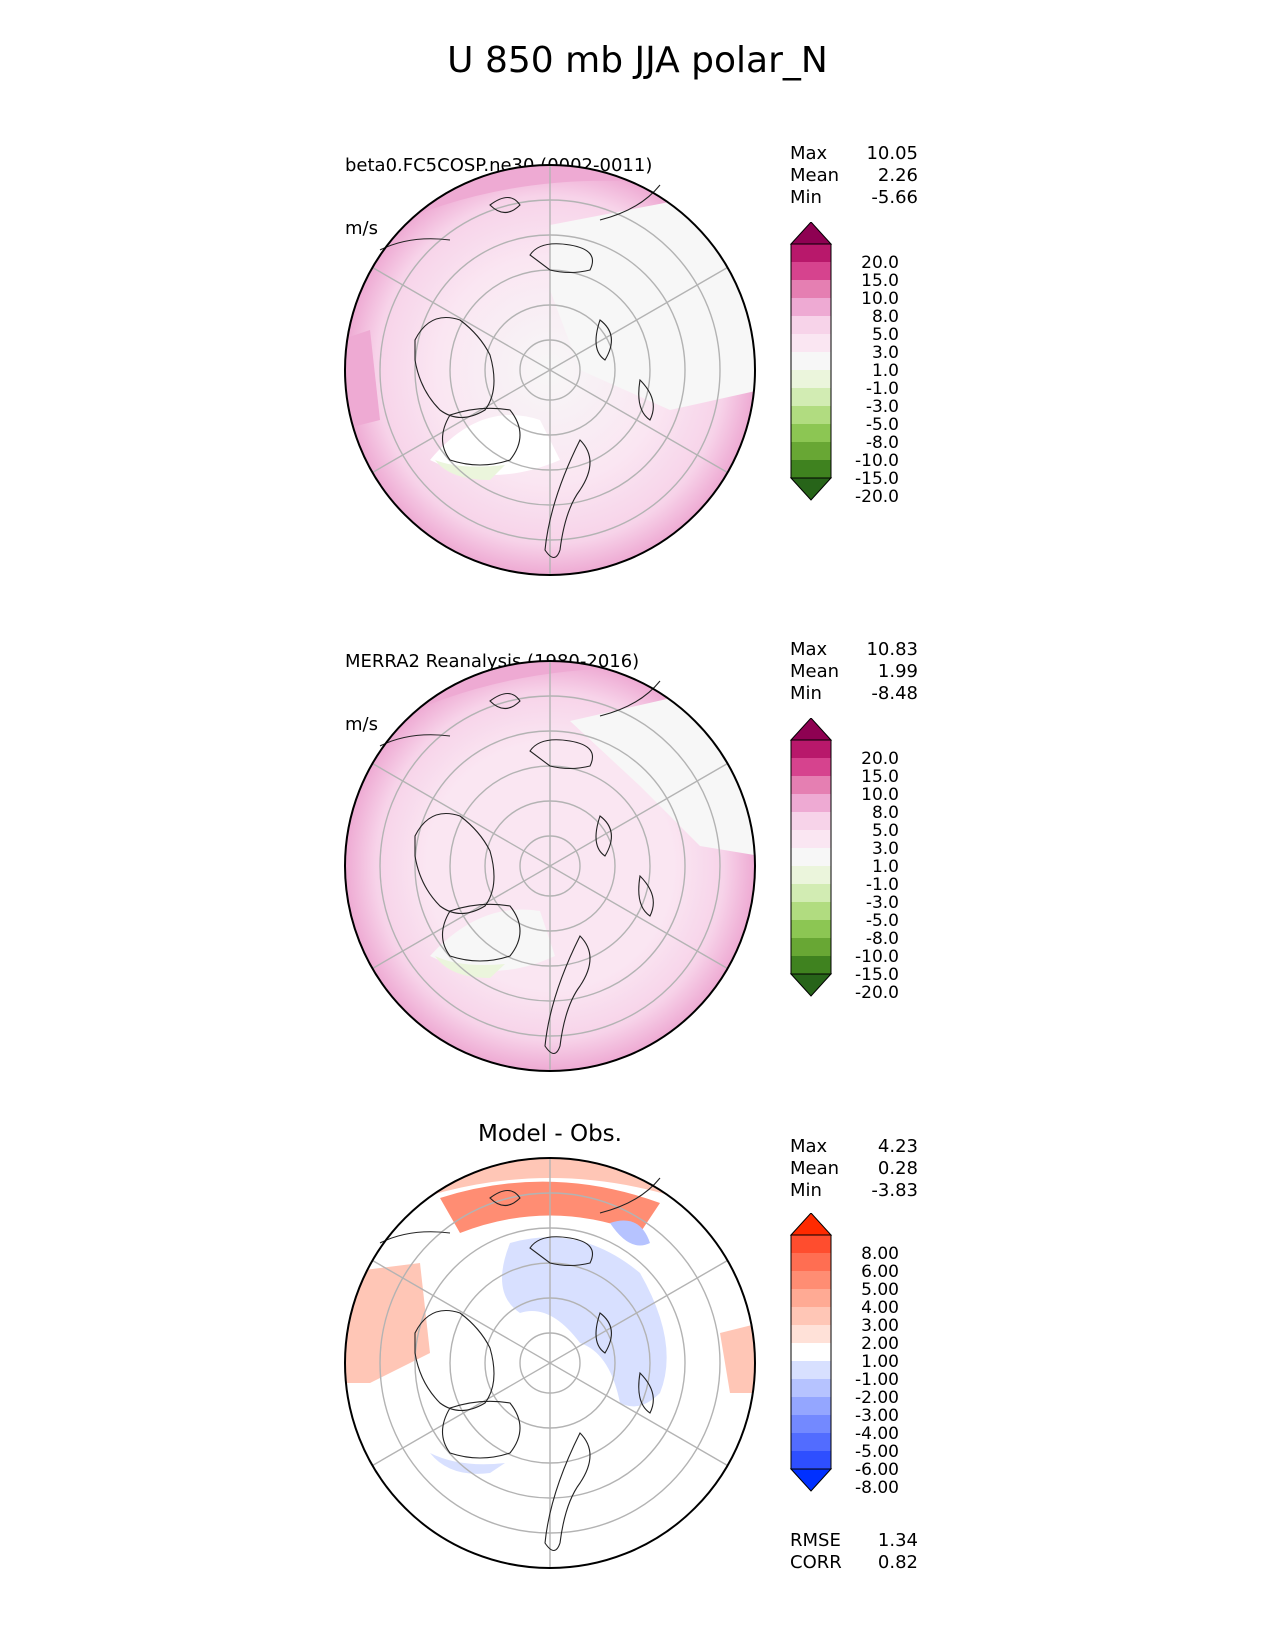 This screenshot has width=1275, height=1650. What do you see at coordinates (882, 443) in the screenshot?
I see `panel1-colorbar-tick-label: -8.0` at bounding box center [882, 443].